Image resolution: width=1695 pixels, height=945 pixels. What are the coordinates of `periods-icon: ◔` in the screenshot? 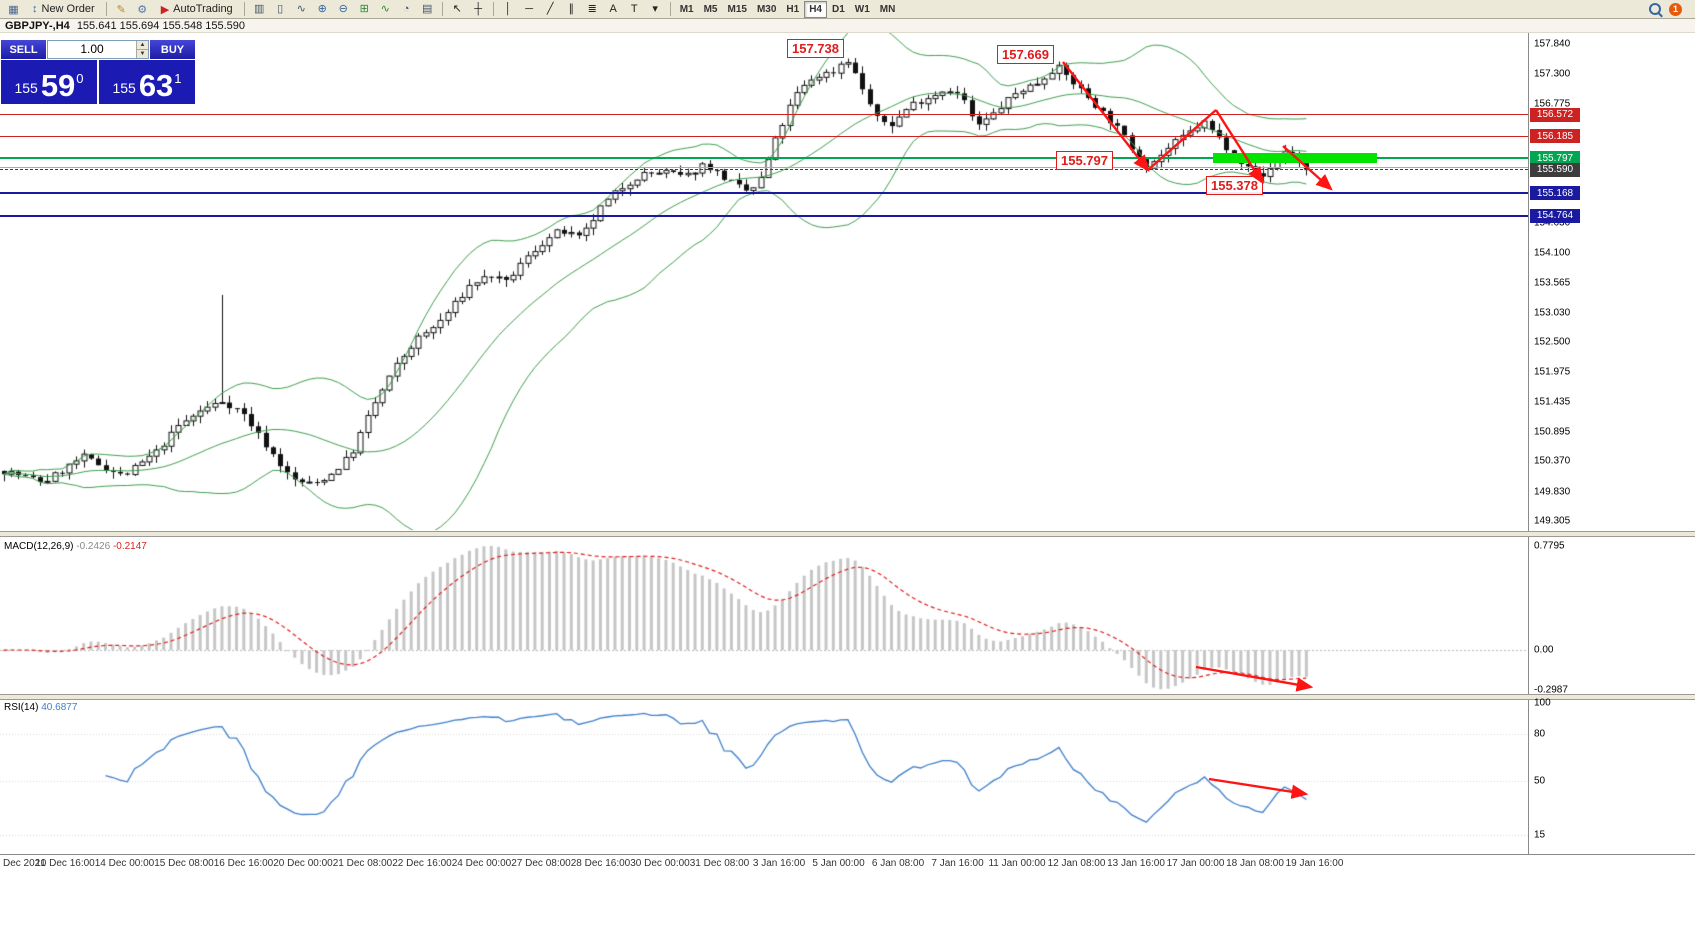 It's located at (406, 9).